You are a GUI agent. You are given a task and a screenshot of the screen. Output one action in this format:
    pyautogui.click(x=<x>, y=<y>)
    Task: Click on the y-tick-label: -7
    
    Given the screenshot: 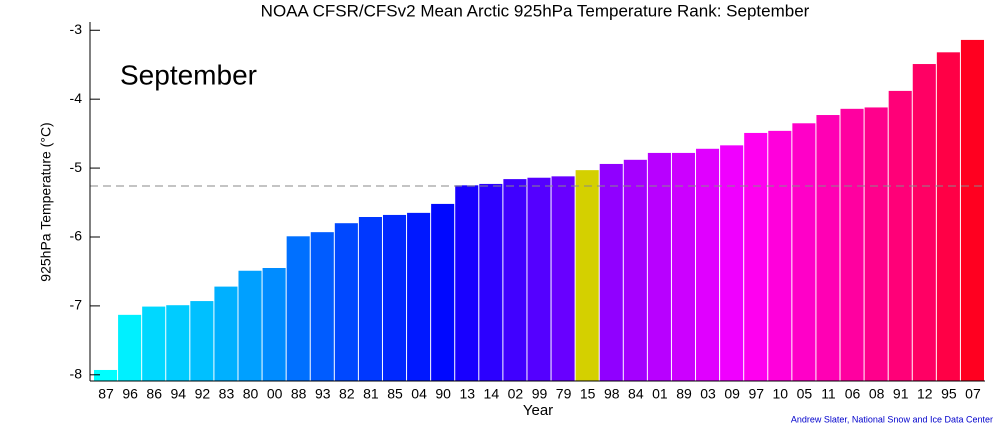 What is the action you would take?
    pyautogui.click(x=76, y=305)
    